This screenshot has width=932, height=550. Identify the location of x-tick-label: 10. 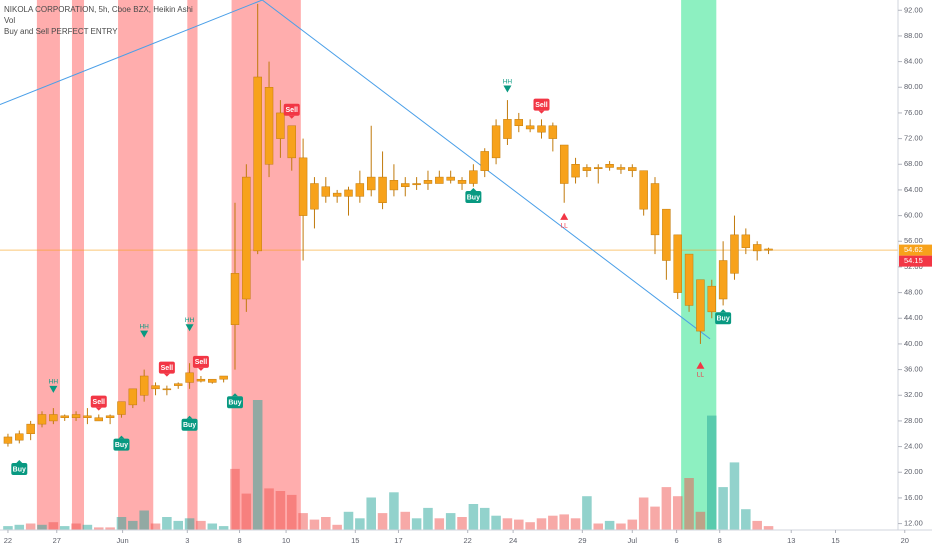
(286, 540).